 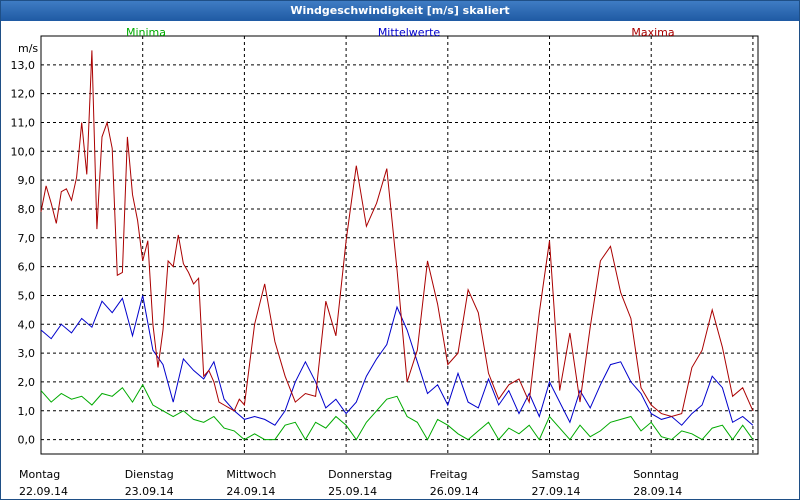 What do you see at coordinates (39, 474) in the screenshot?
I see `x-day-label: Montag` at bounding box center [39, 474].